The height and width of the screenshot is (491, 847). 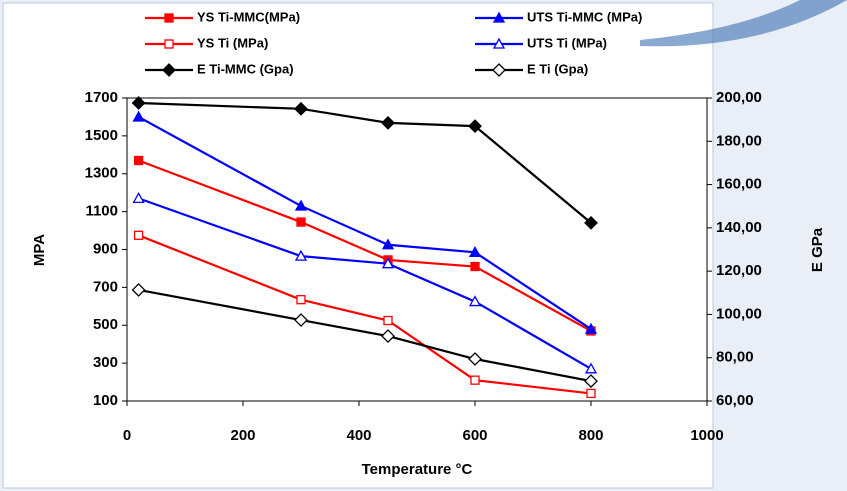 I want to click on y-tick-label: 1100, so click(x=101, y=211).